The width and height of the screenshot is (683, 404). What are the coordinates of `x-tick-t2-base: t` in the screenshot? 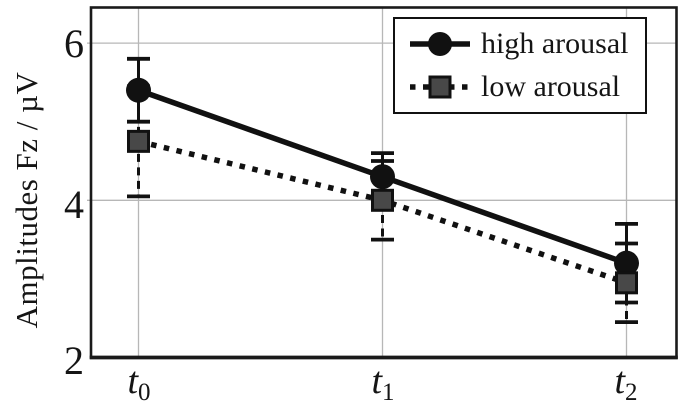 It's located at (620, 381).